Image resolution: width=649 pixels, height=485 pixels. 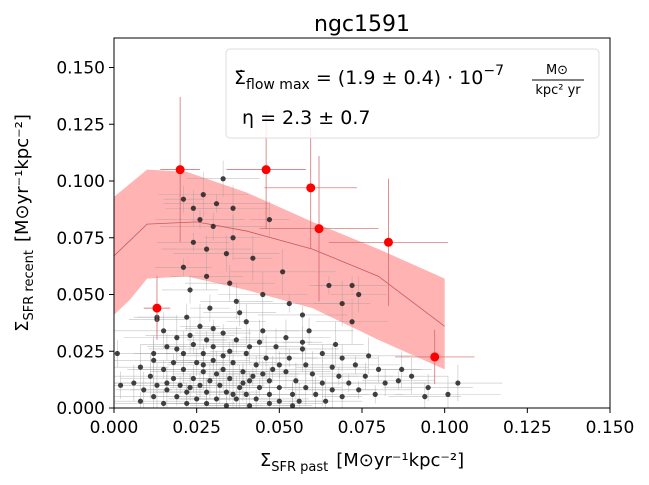 What do you see at coordinates (299, 467) in the screenshot?
I see `x-axis-label-subscript: SFR past` at bounding box center [299, 467].